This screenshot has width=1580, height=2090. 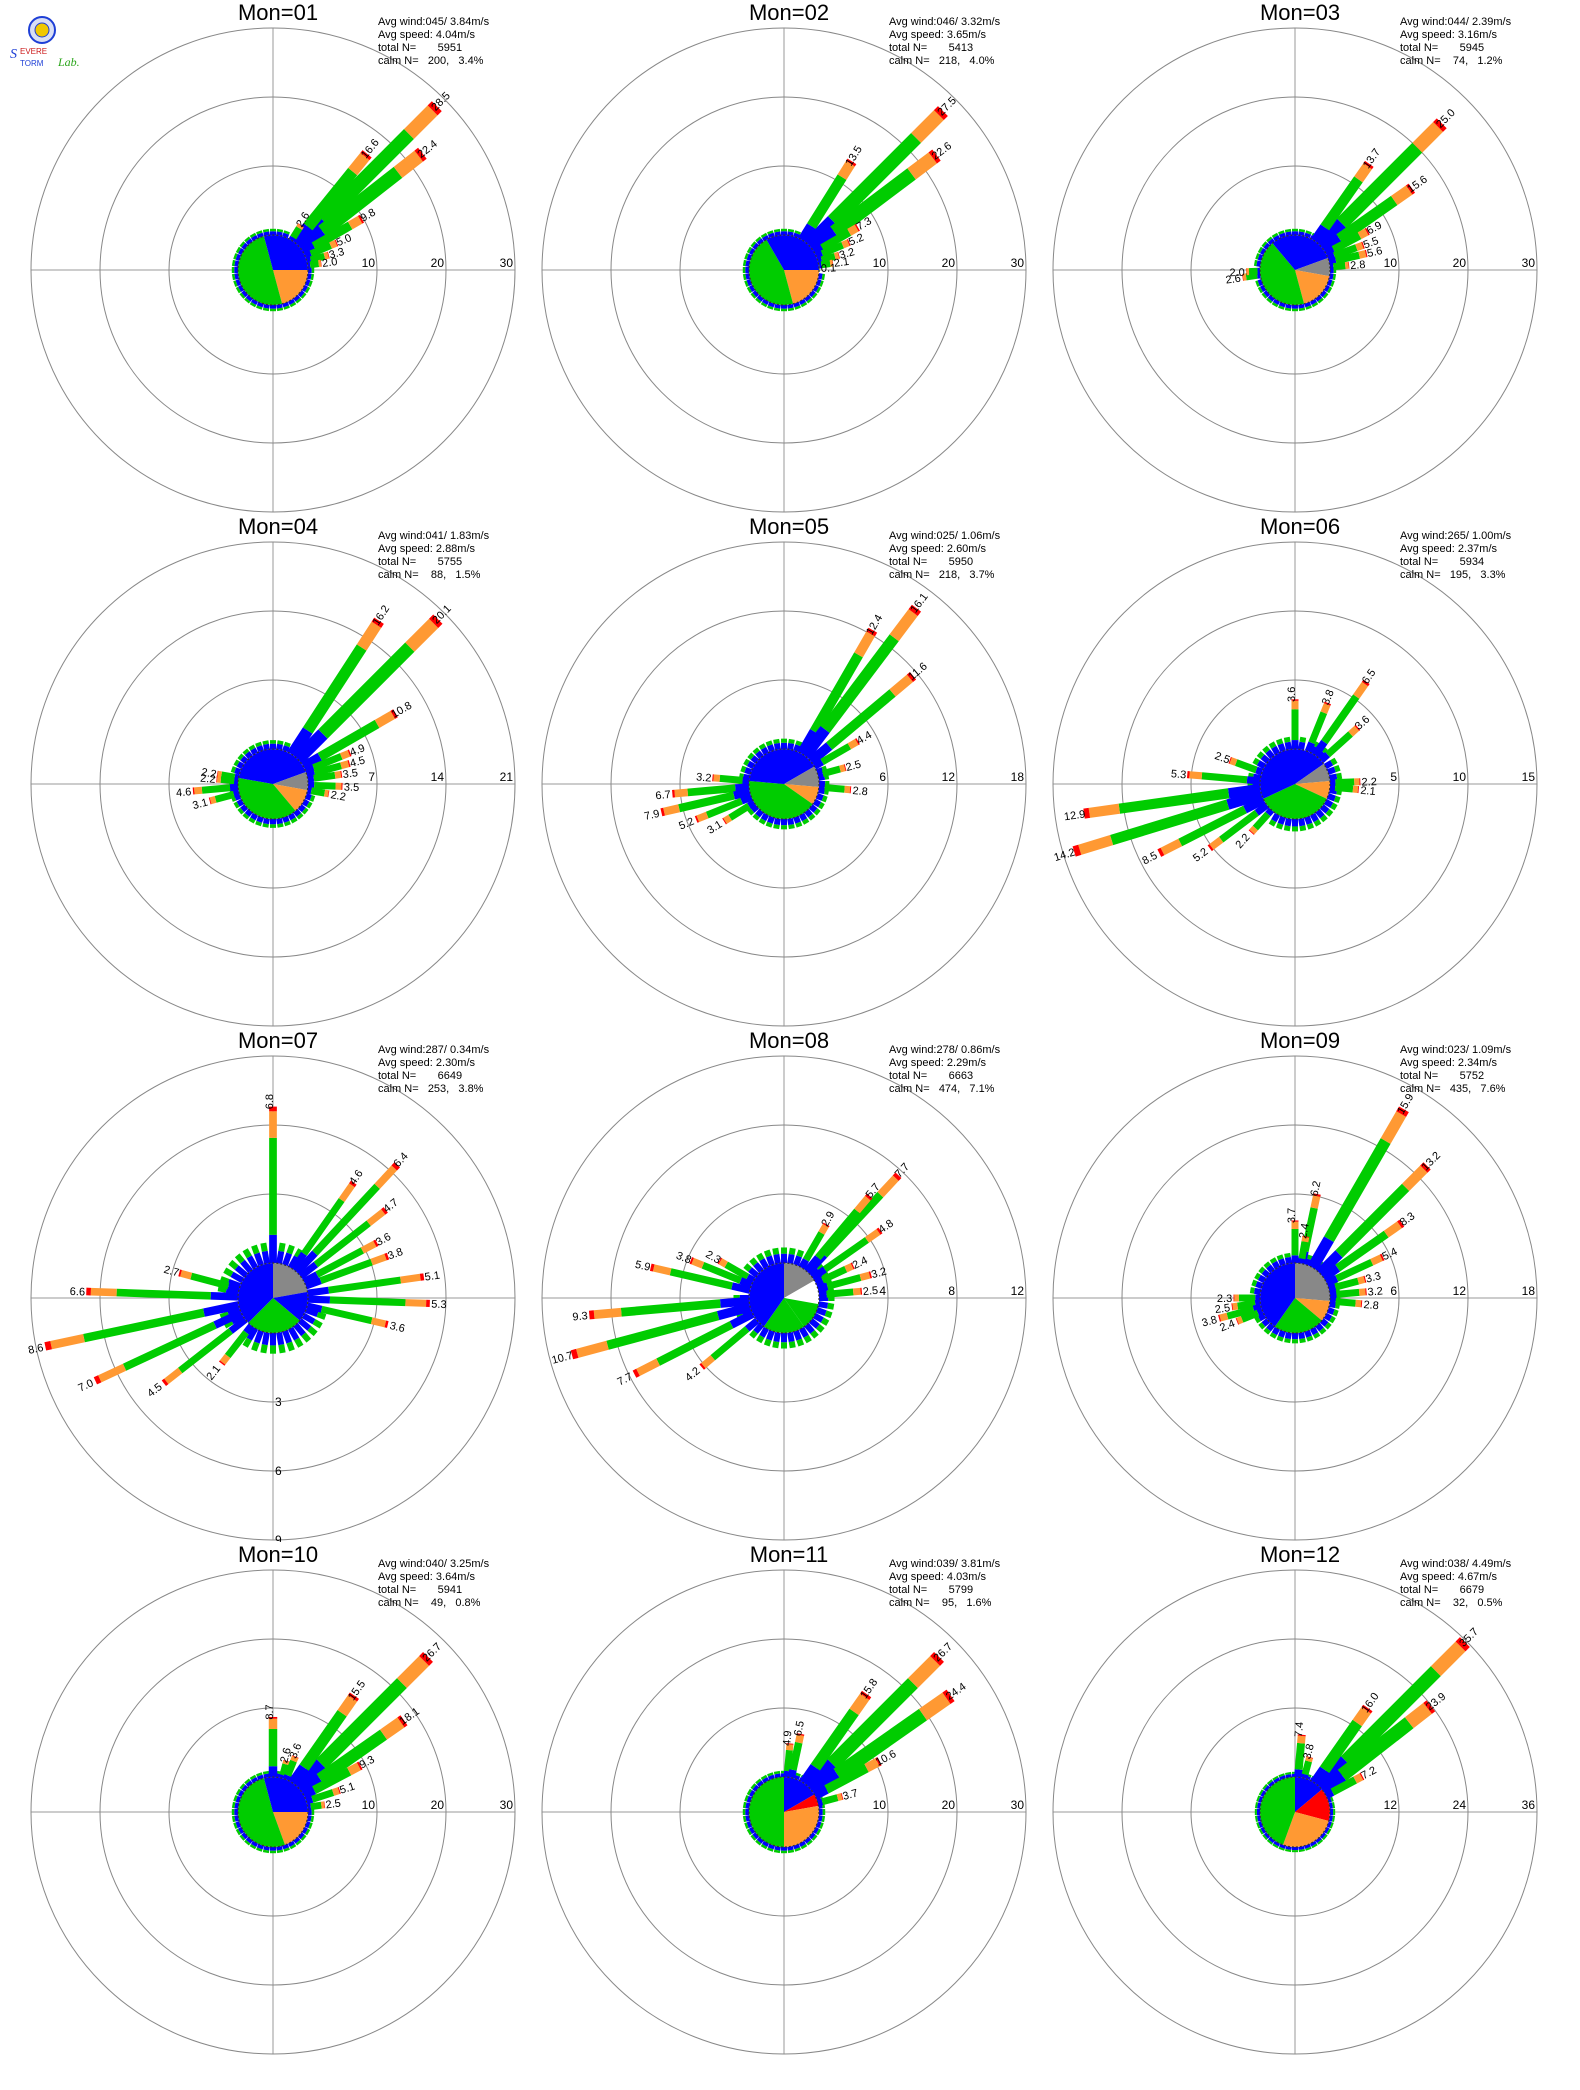 I want to click on stat-calm: calm N= 218, 4.0%, so click(x=942, y=61).